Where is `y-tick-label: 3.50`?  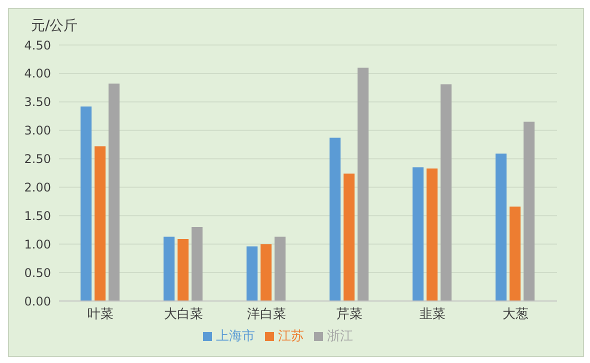 y-tick-label: 3.50 is located at coordinates (37, 102).